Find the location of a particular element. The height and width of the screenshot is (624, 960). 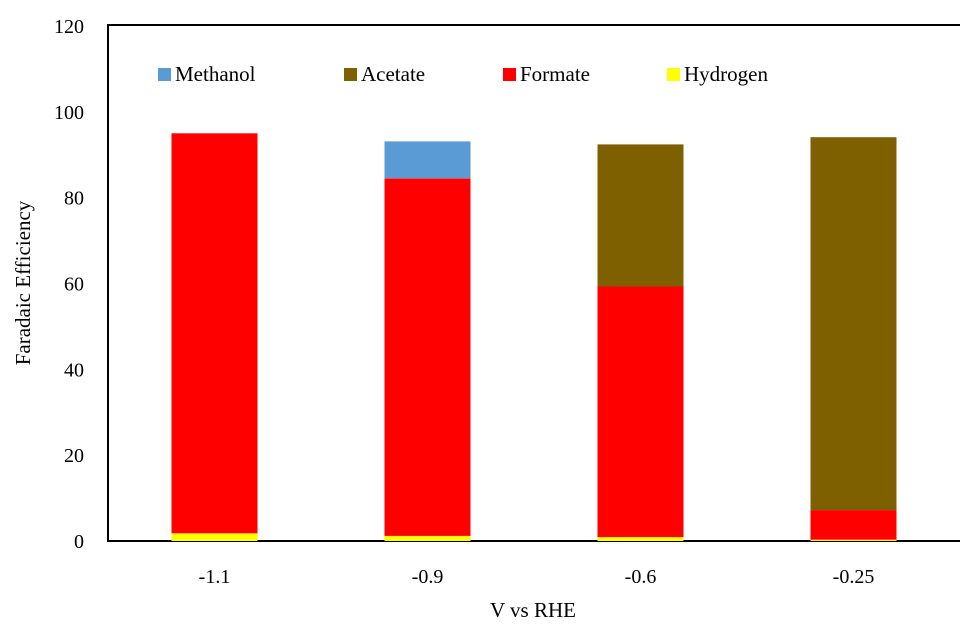

legend-item-methanol: Methanol is located at coordinates (207, 74).